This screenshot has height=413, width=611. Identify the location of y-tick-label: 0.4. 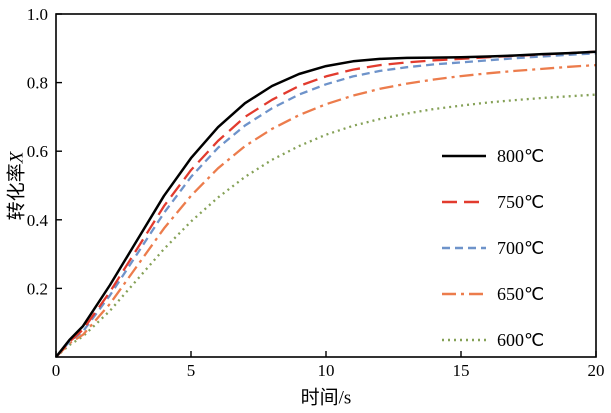
(38, 220).